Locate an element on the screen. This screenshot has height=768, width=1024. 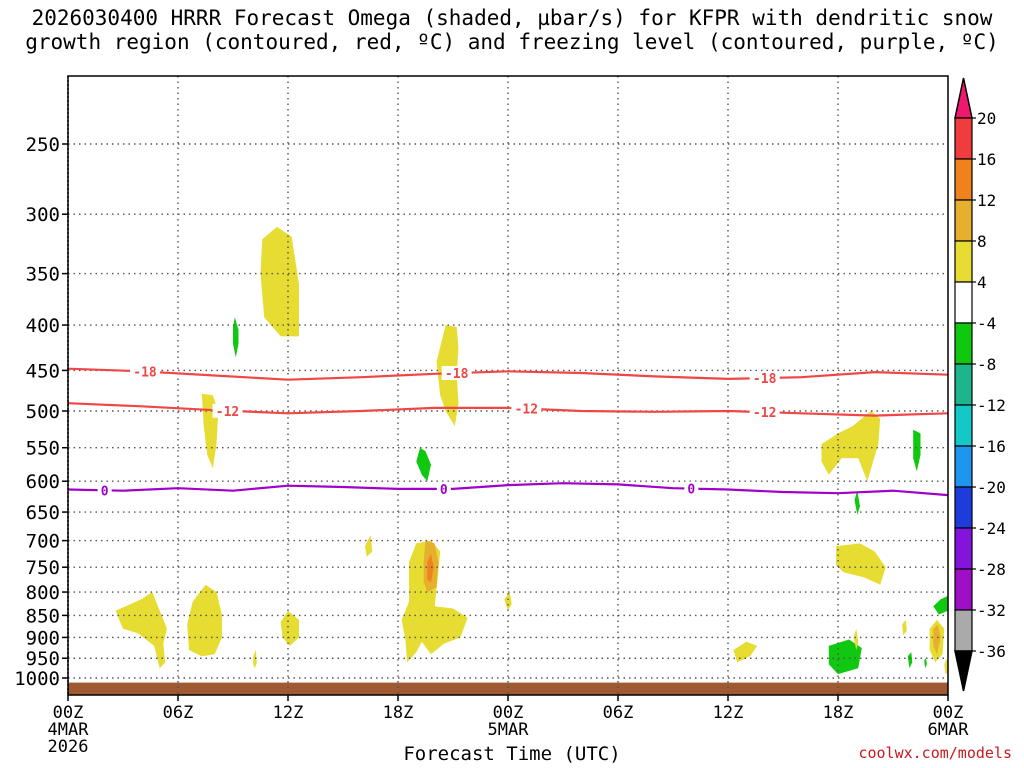
colorbar-label-0: 20 is located at coordinates (986, 118).